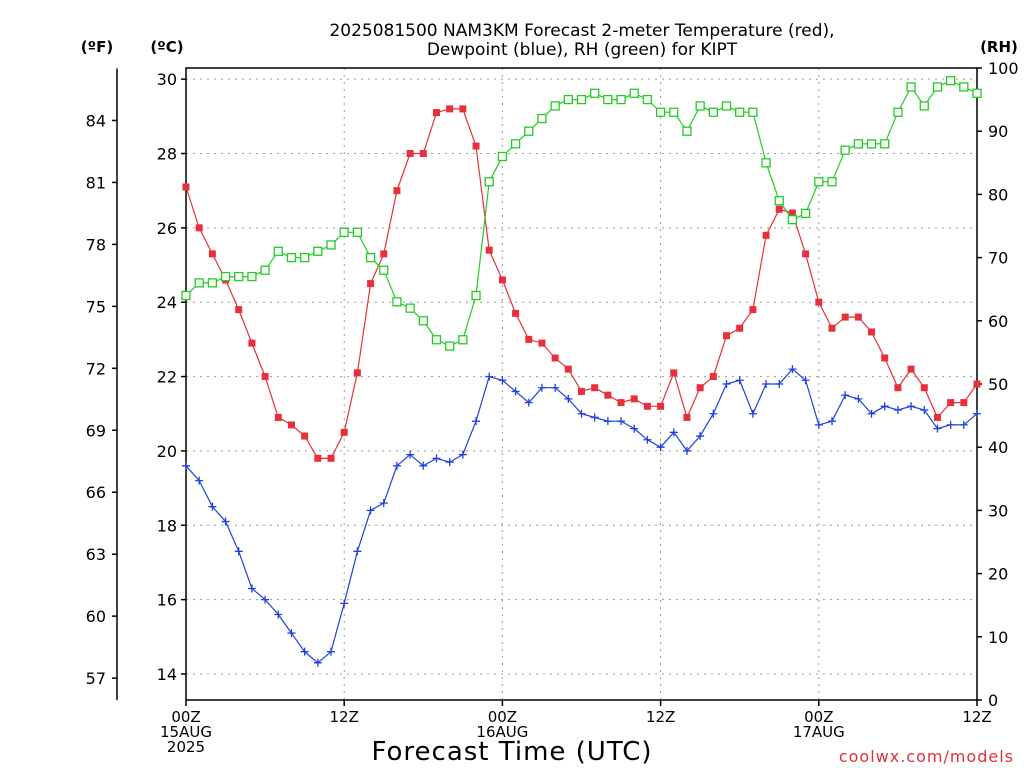 This screenshot has width=1024, height=768. What do you see at coordinates (96, 554) in the screenshot?
I see `fahrenheit-tick-label: 63` at bounding box center [96, 554].